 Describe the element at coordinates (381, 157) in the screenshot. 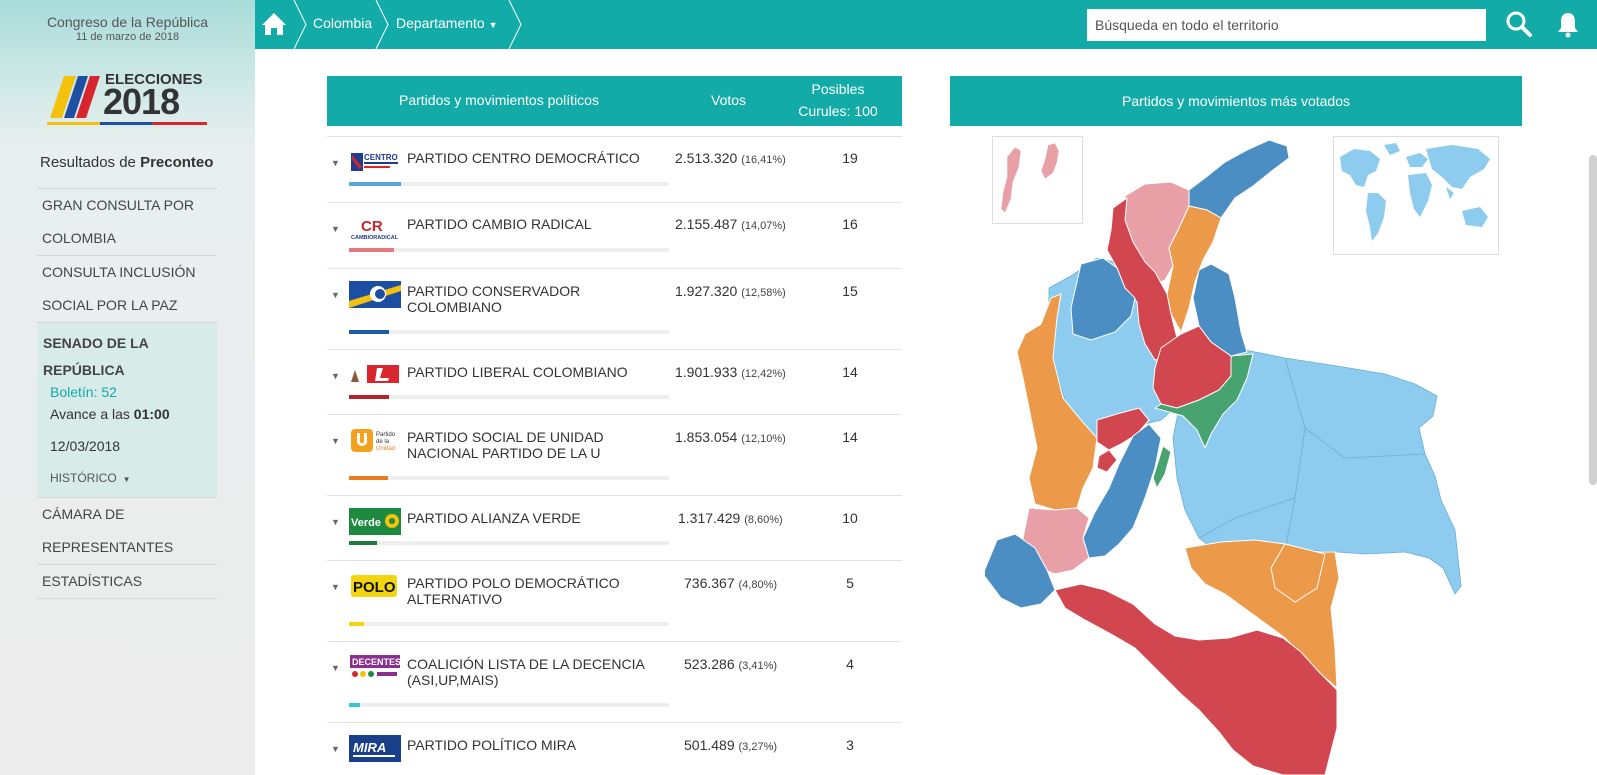

I see `svg-text: CENTRO` at that location.